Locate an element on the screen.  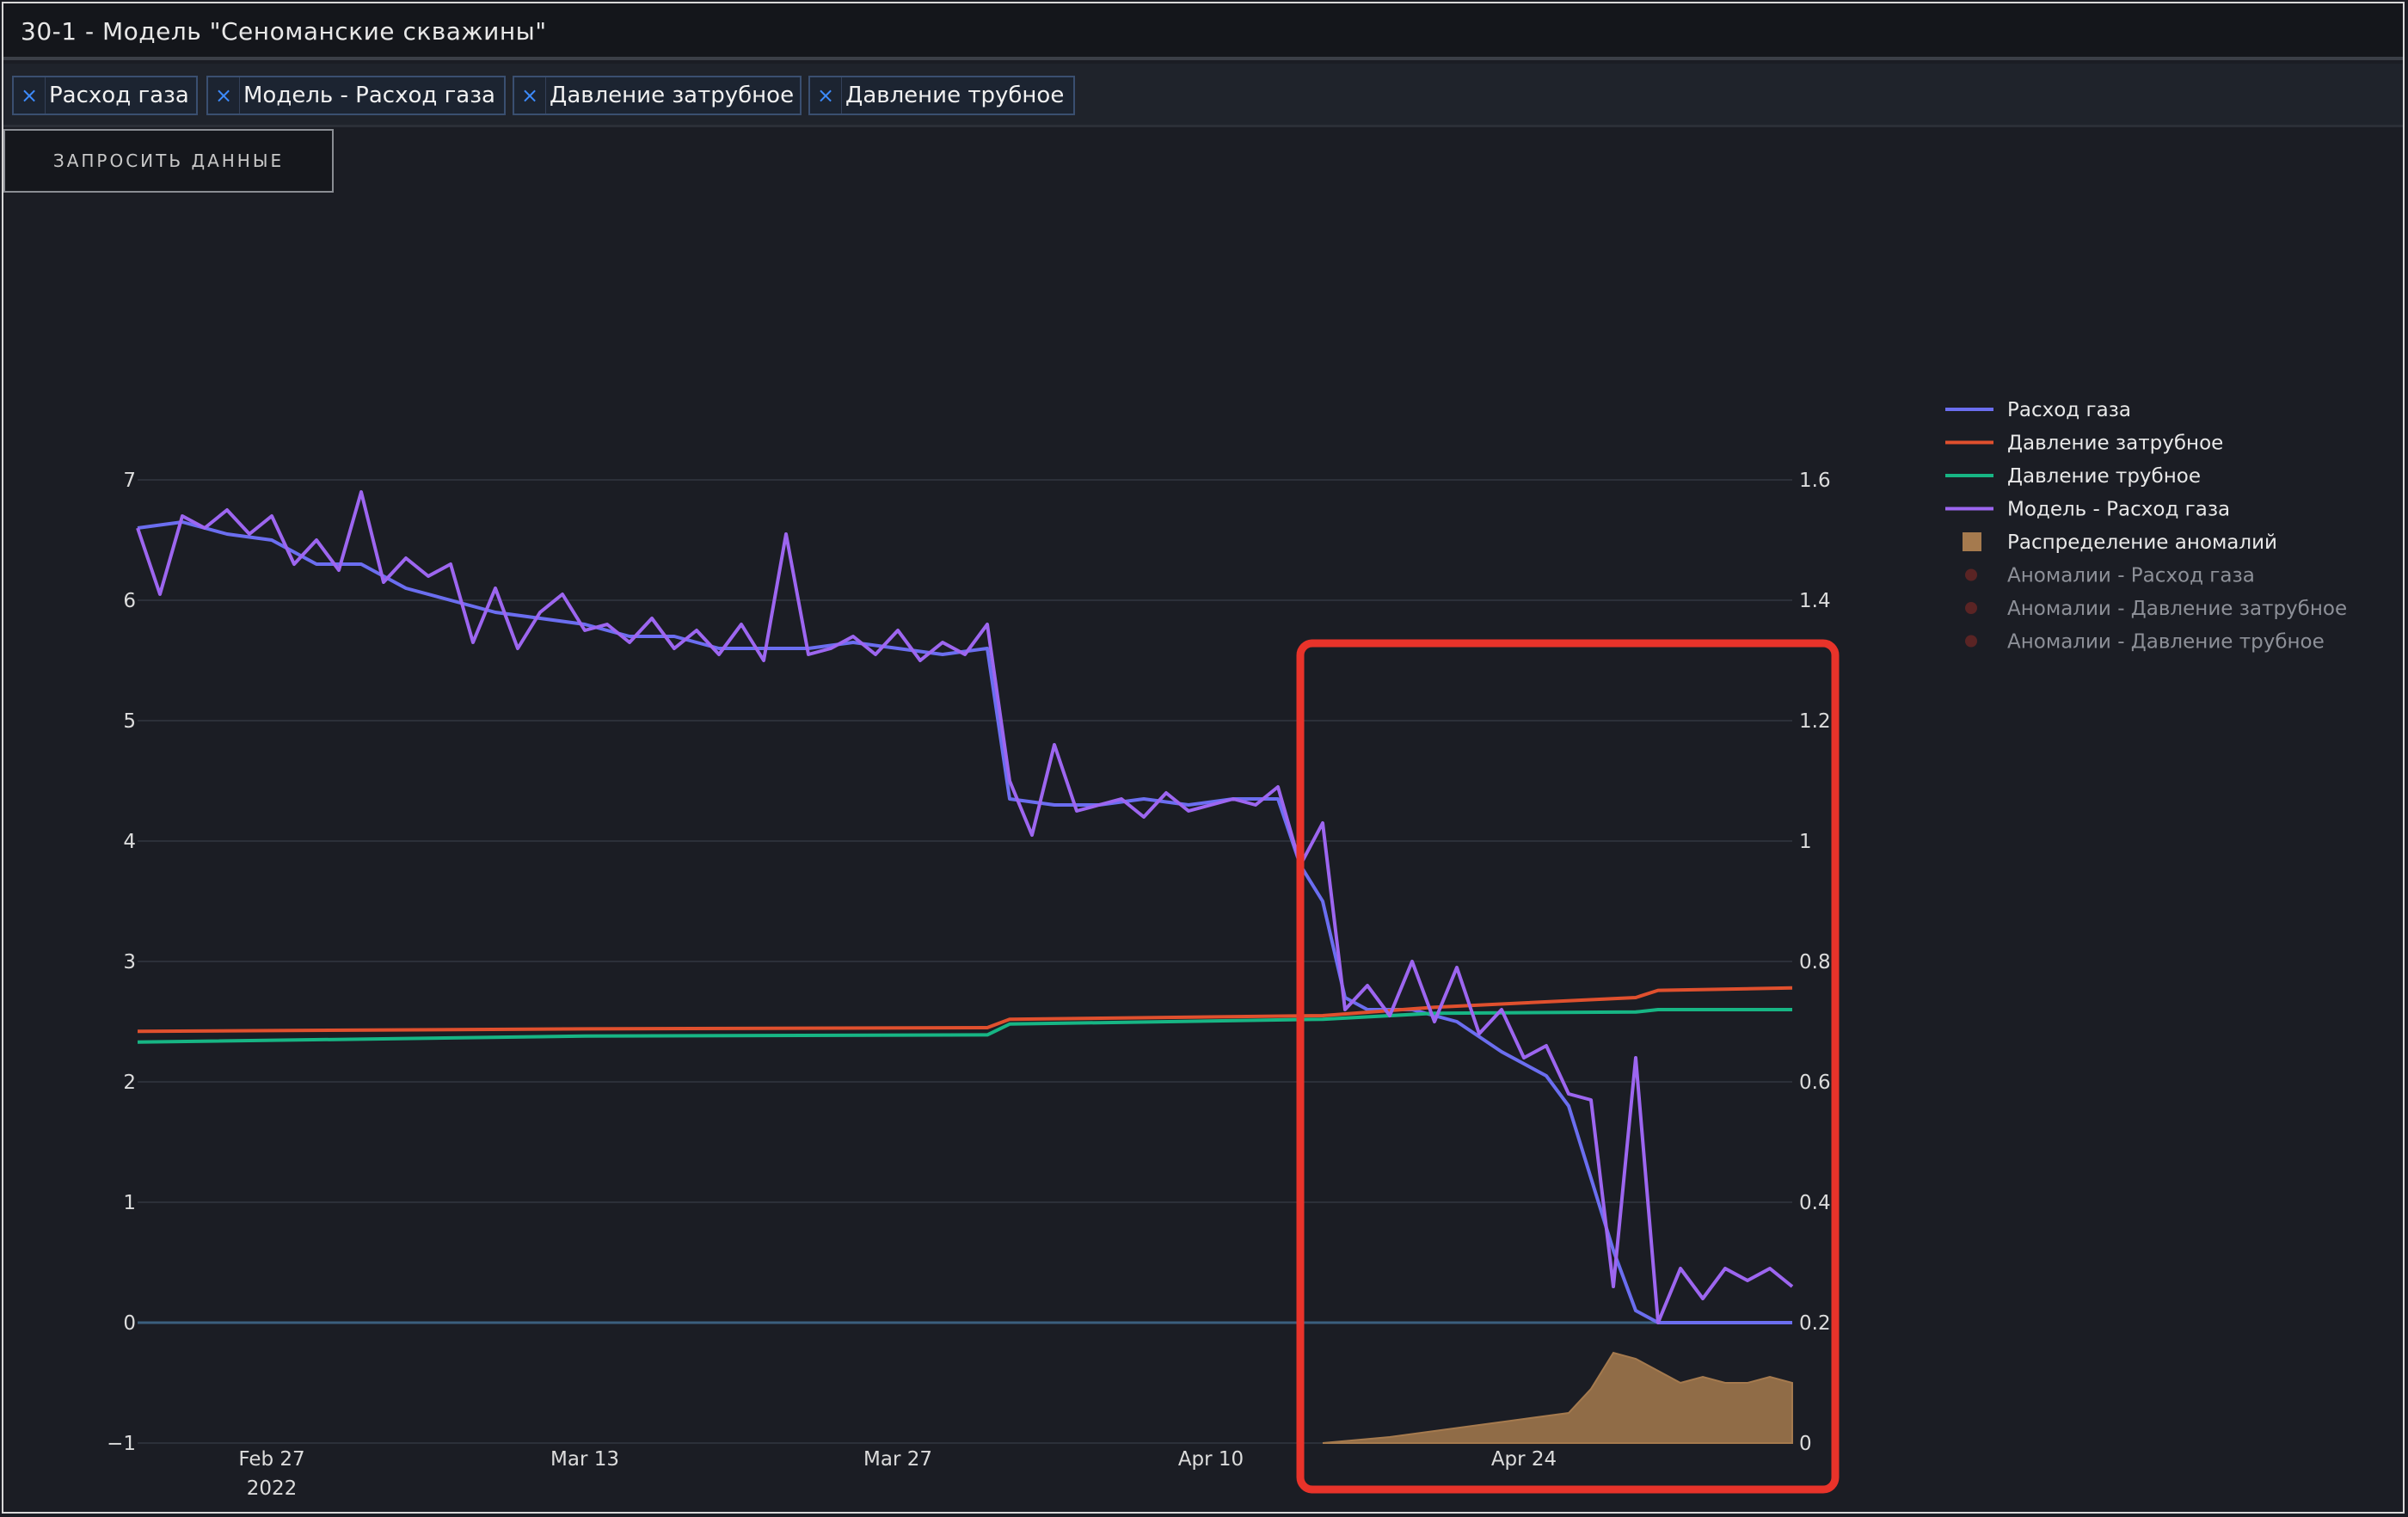
legend-item: Аномалии - Давление затрубное is located at coordinates (2156, 609).